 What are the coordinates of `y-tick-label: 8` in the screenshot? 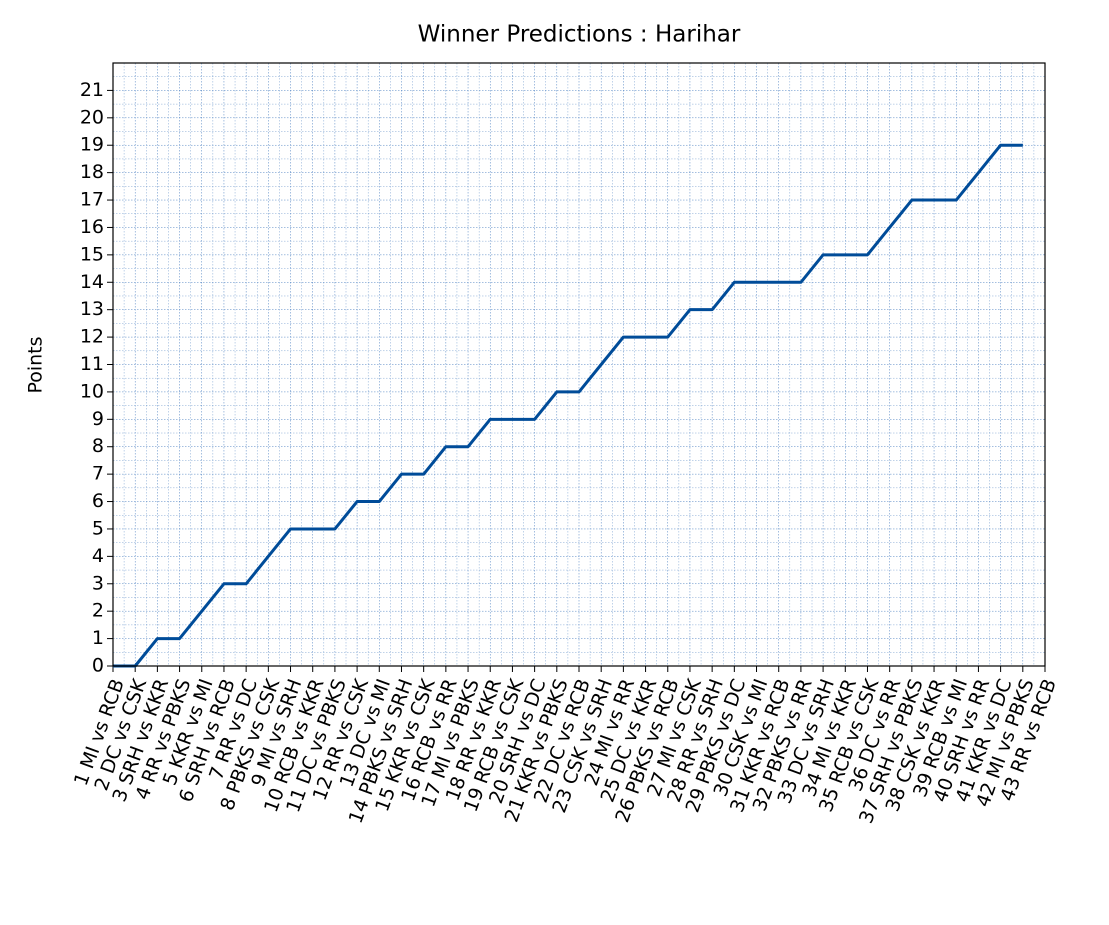 It's located at (98, 446).